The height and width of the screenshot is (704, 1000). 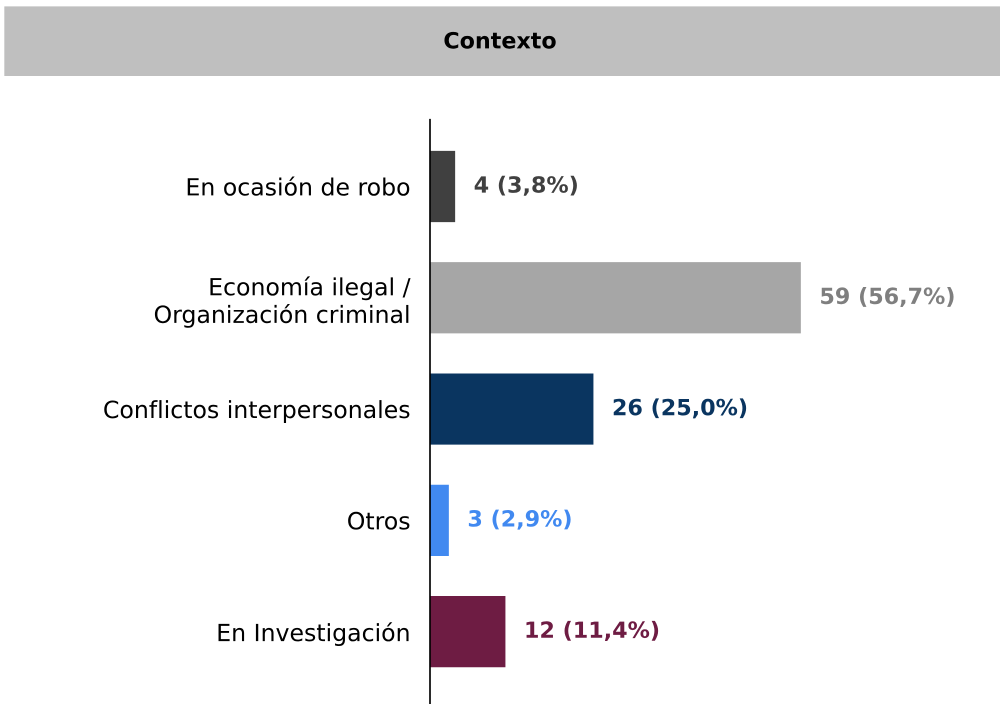 What do you see at coordinates (500, 40) in the screenshot?
I see `chart-title: Contexto` at bounding box center [500, 40].